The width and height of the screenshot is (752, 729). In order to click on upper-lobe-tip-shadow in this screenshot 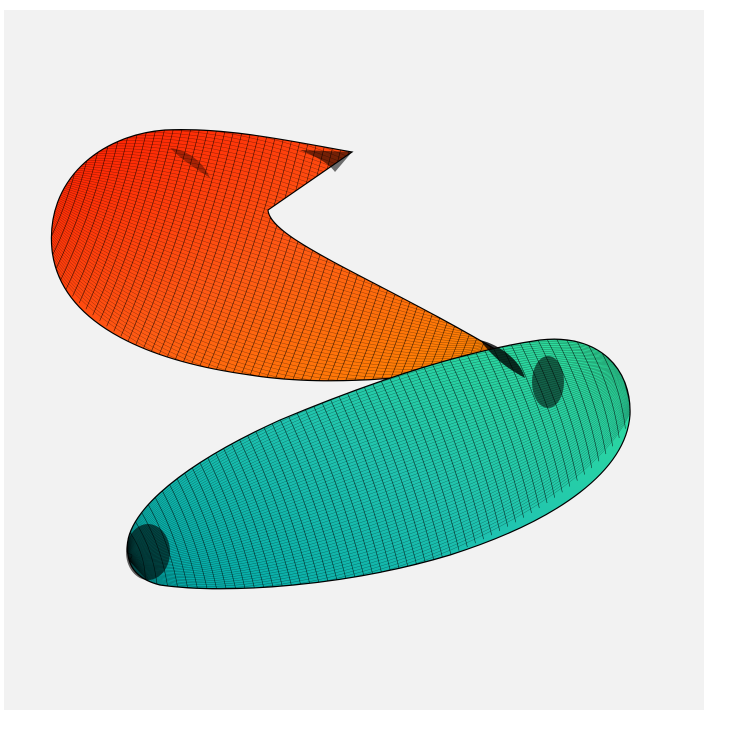, I will do `click(326, 161)`.